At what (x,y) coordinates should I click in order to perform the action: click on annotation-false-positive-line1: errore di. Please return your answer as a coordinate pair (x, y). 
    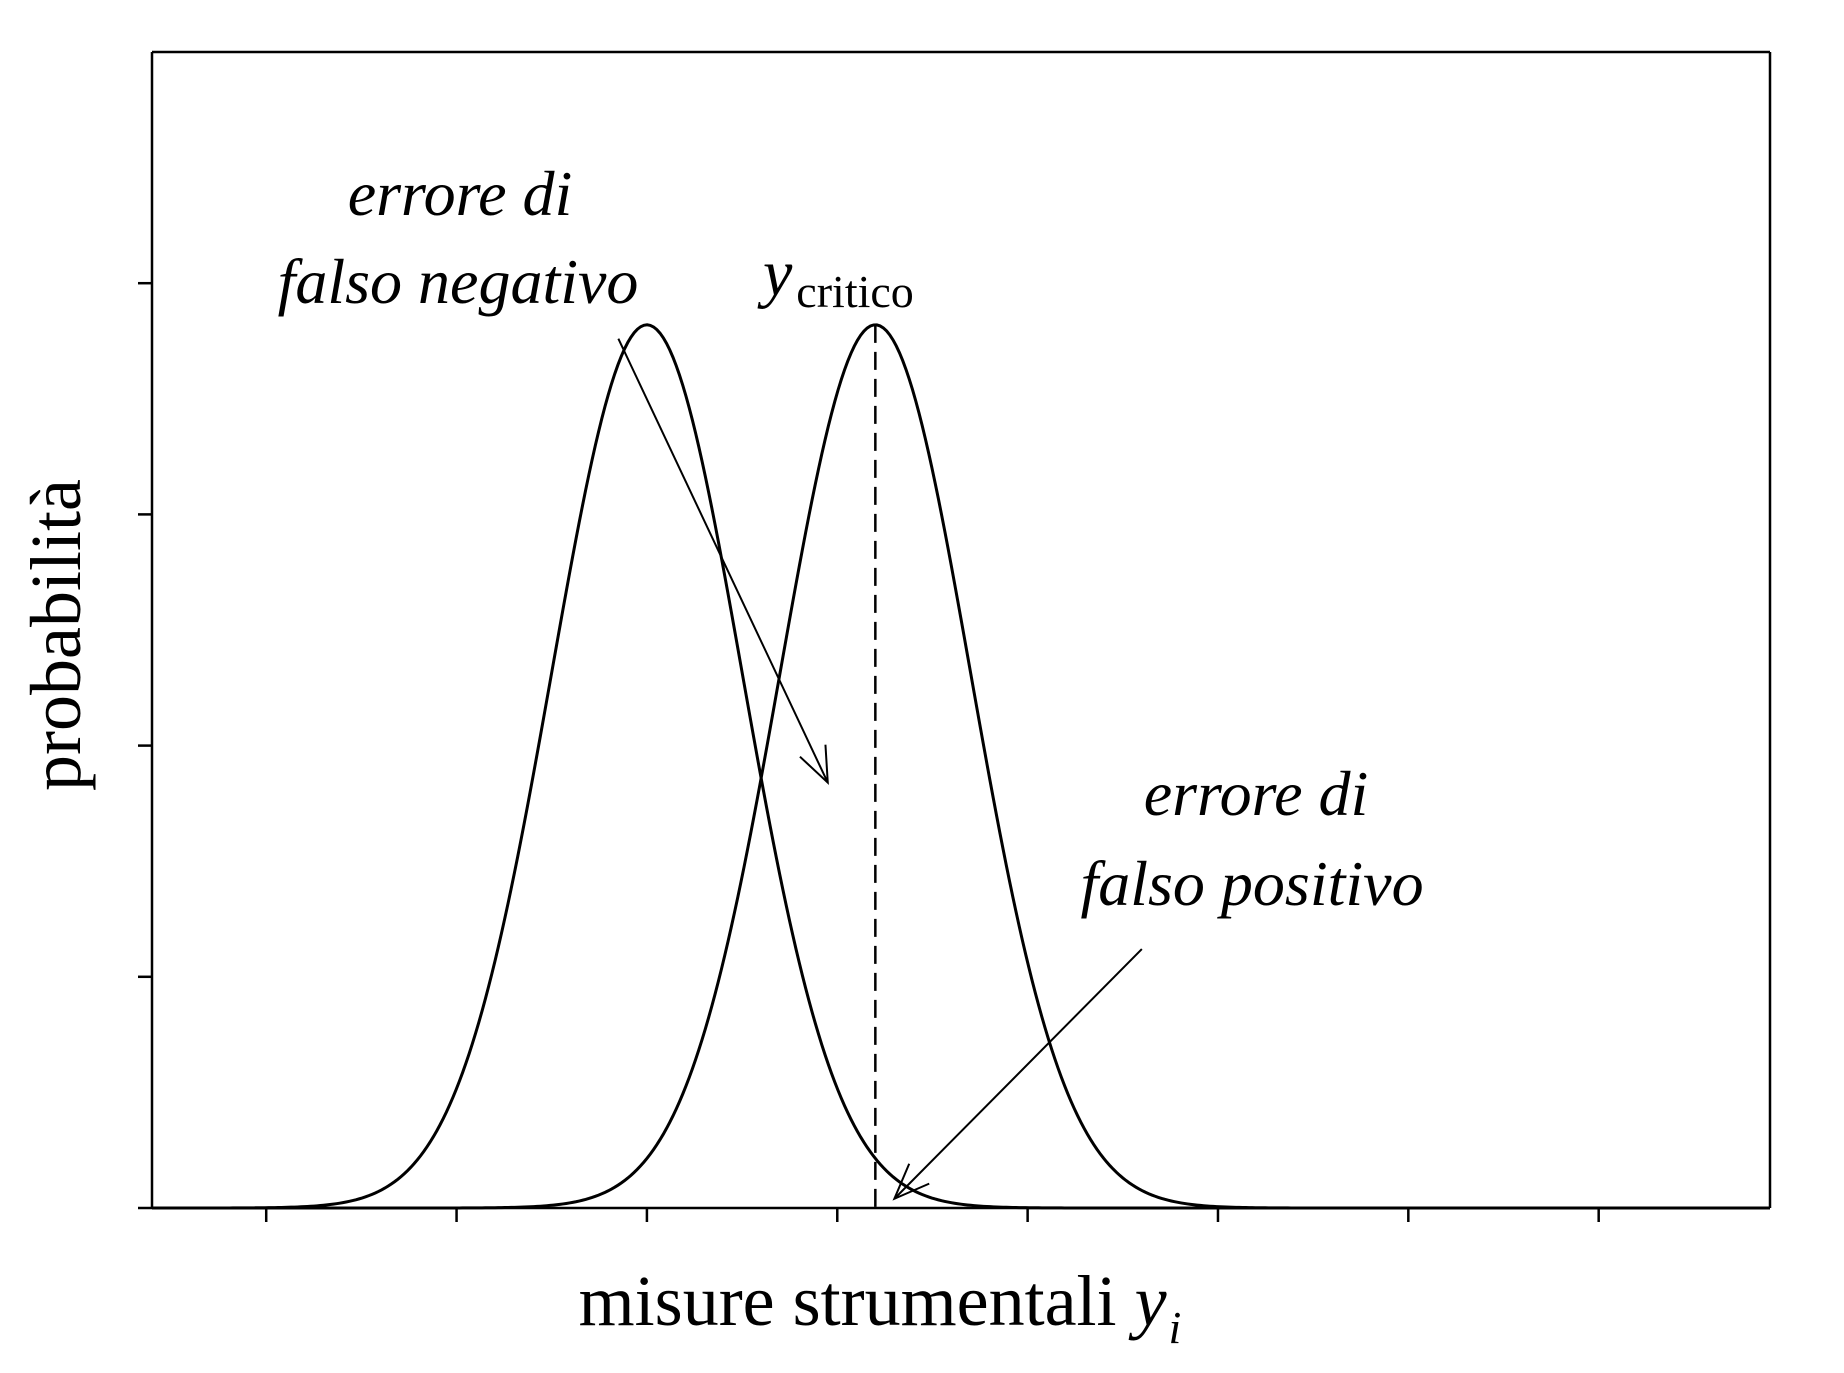
    Looking at the image, I should click on (1256, 793).